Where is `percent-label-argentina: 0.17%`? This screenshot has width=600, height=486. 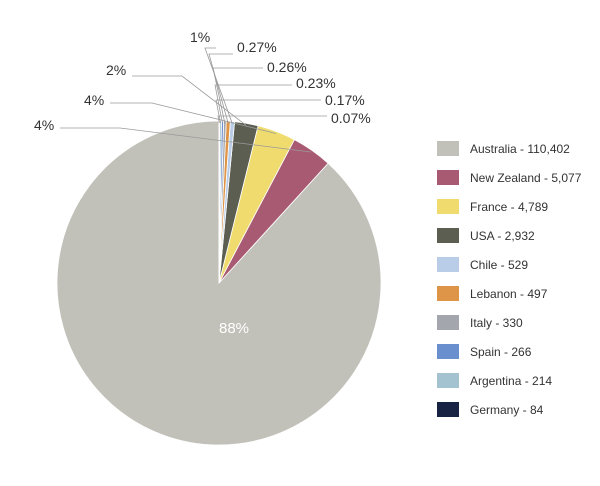
percent-label-argentina: 0.17% is located at coordinates (345, 100).